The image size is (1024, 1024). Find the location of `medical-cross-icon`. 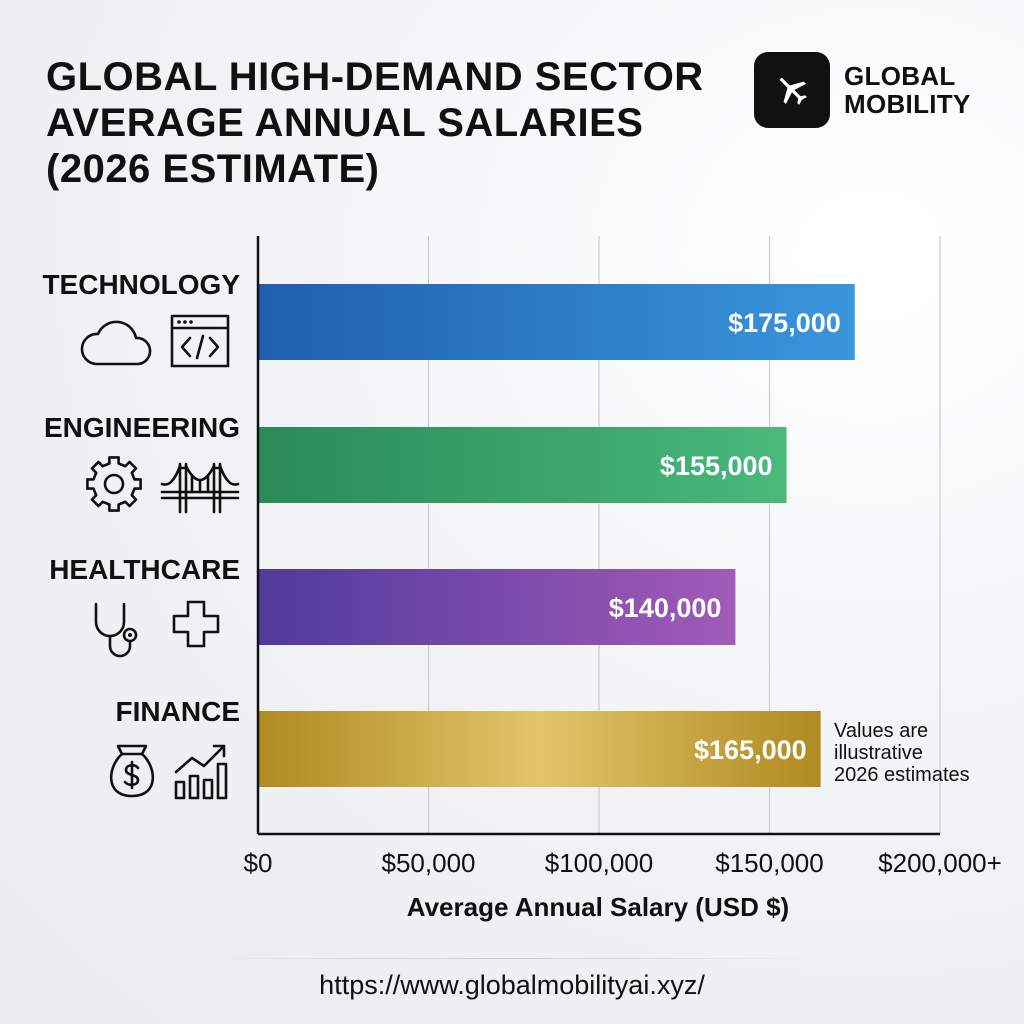

medical-cross-icon is located at coordinates (196, 624).